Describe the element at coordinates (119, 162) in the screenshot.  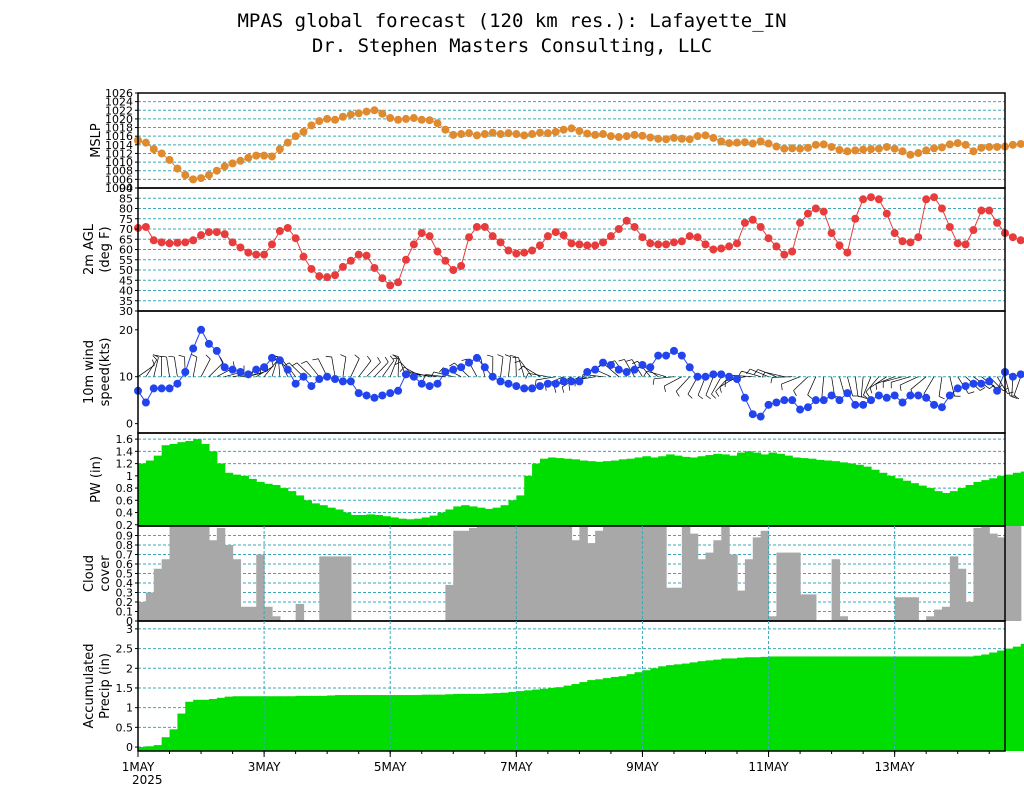
I see `ytick-label: 1010` at that location.